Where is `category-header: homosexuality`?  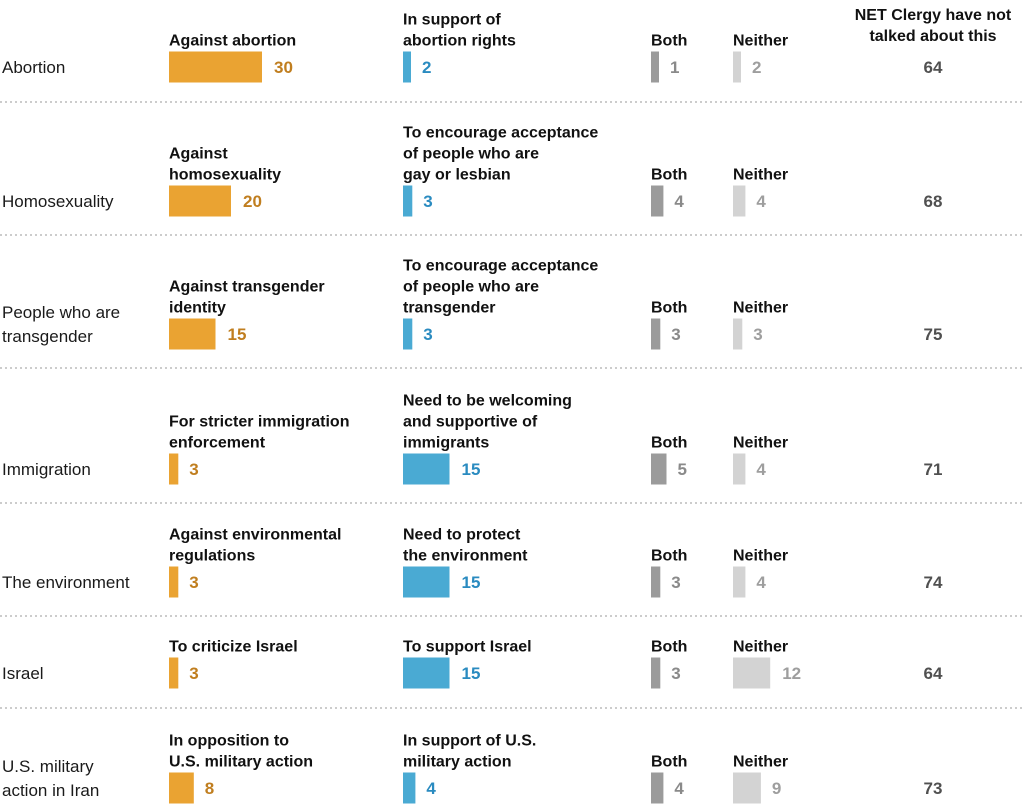 category-header: homosexuality is located at coordinates (225, 175).